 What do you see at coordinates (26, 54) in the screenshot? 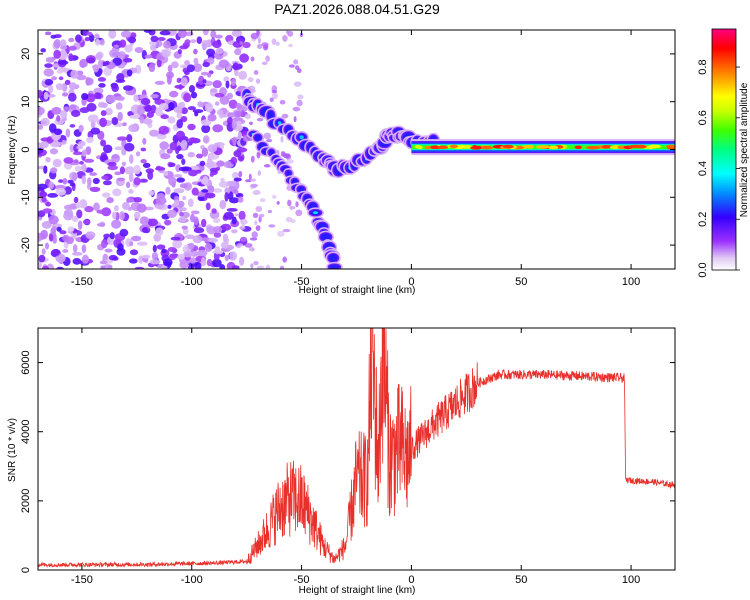
I see `y-tick-label: 20` at bounding box center [26, 54].